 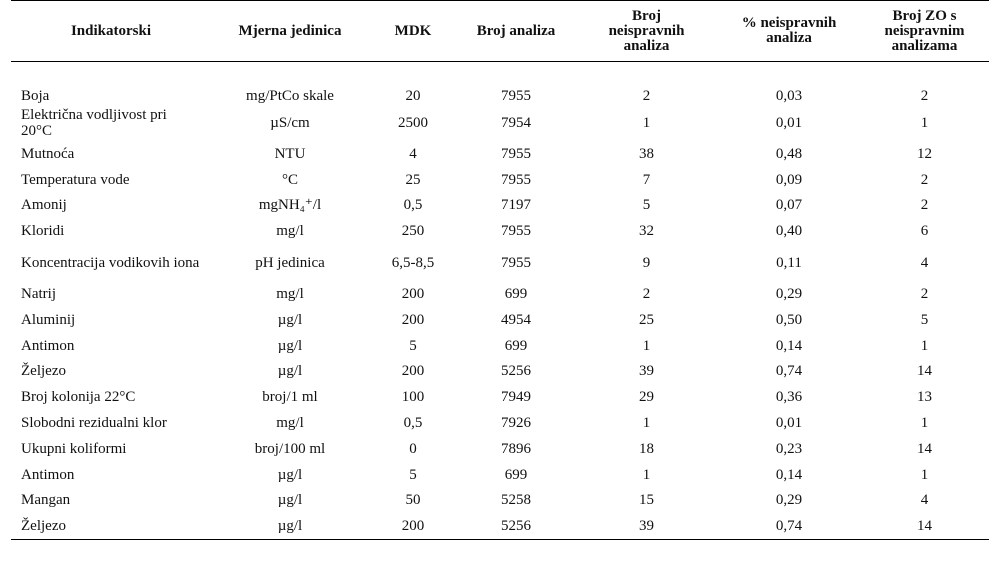 I want to click on cell-mdk: 0, so click(x=413, y=448).